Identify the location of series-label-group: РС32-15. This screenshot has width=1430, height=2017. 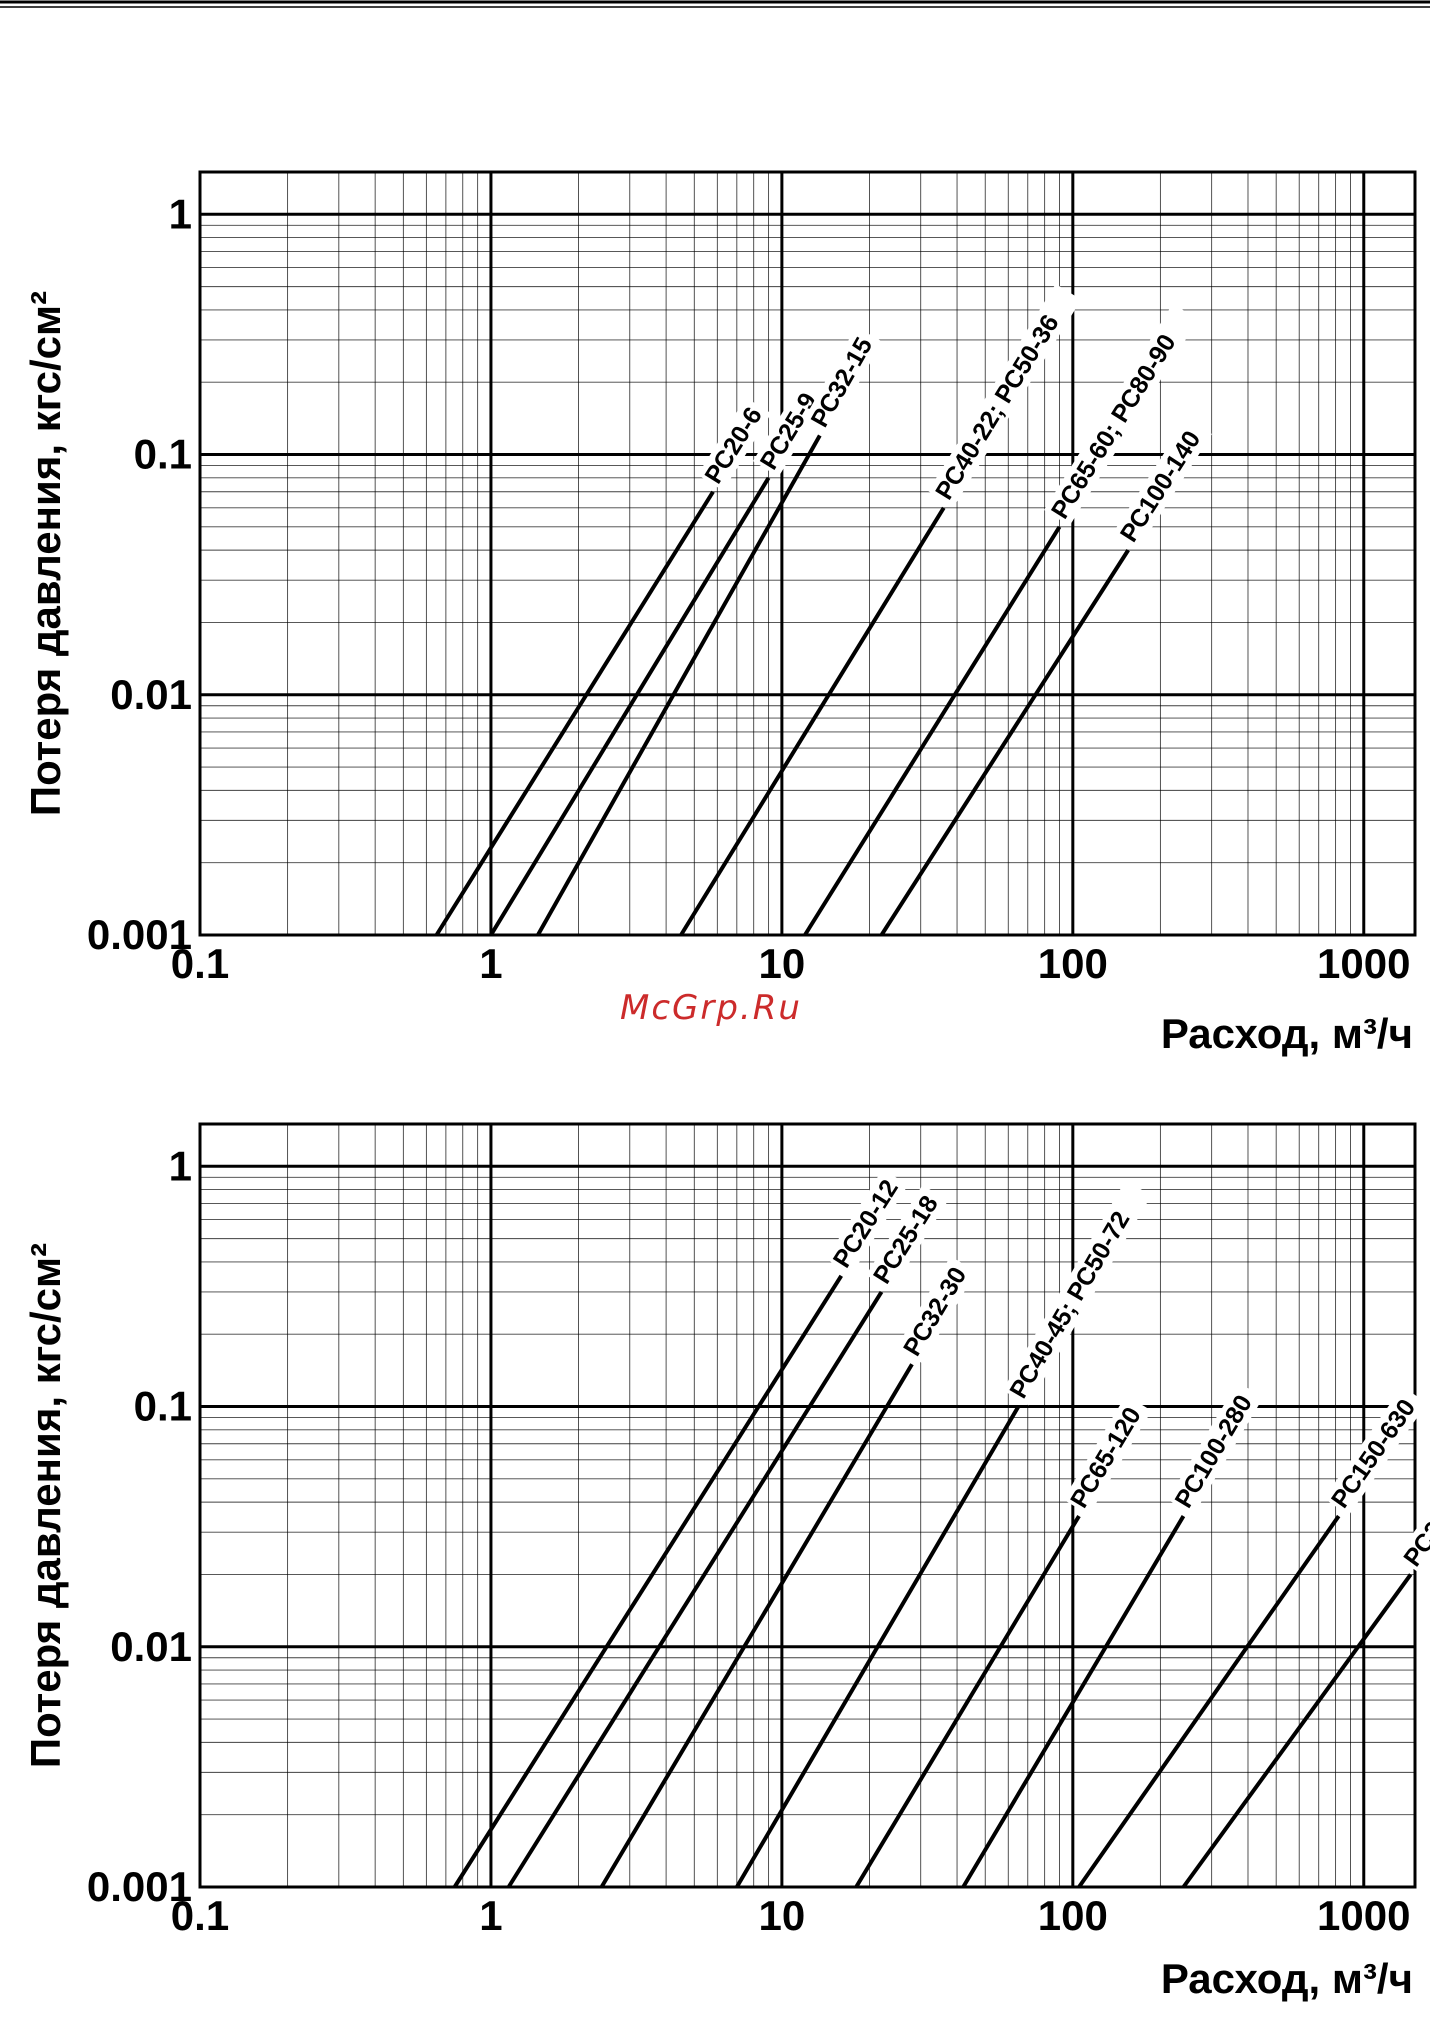
(843, 380).